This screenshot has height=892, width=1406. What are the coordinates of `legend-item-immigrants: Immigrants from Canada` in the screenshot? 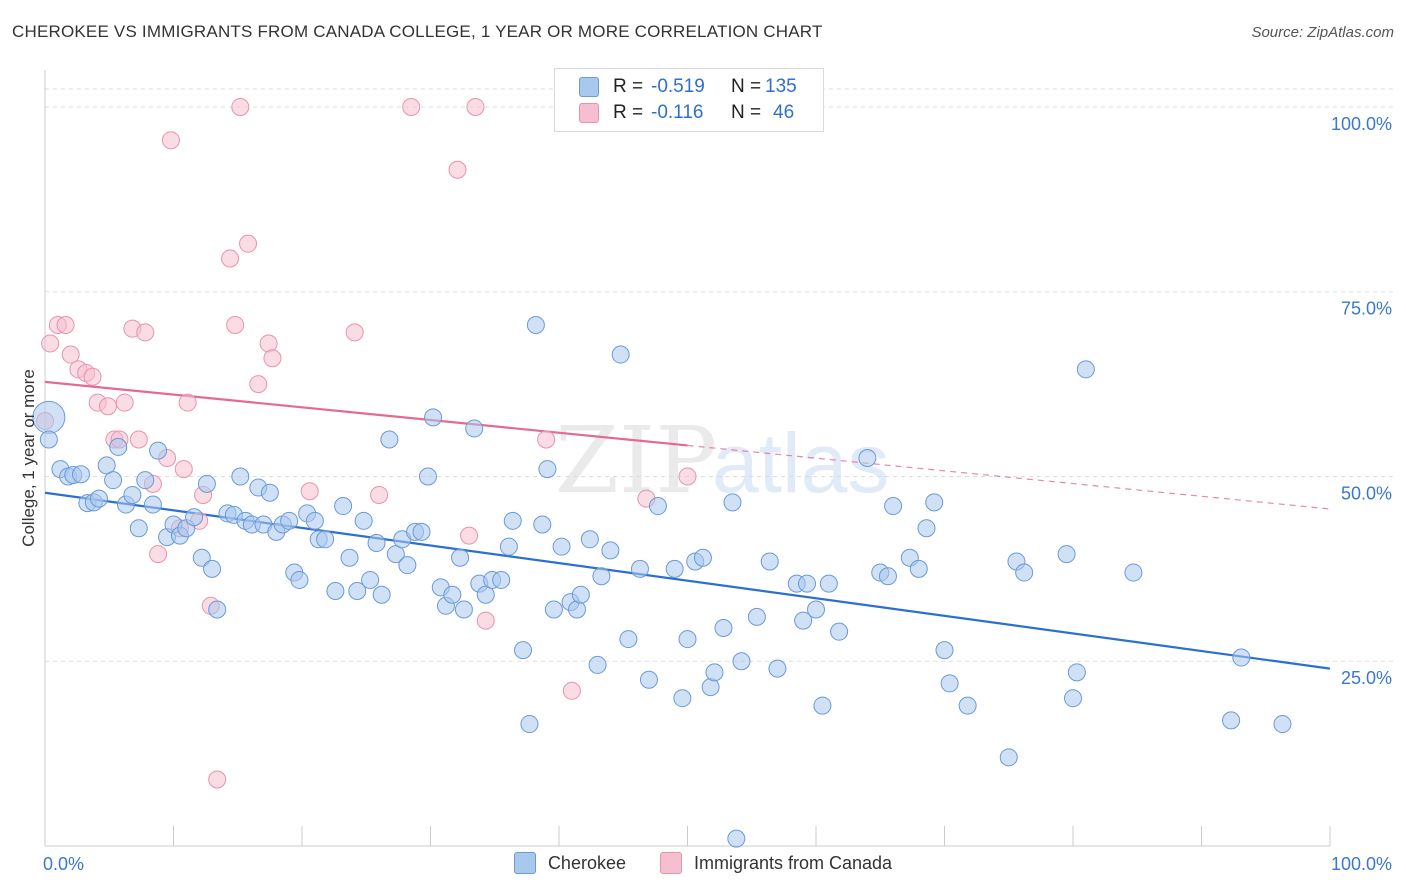 It's located at (775, 863).